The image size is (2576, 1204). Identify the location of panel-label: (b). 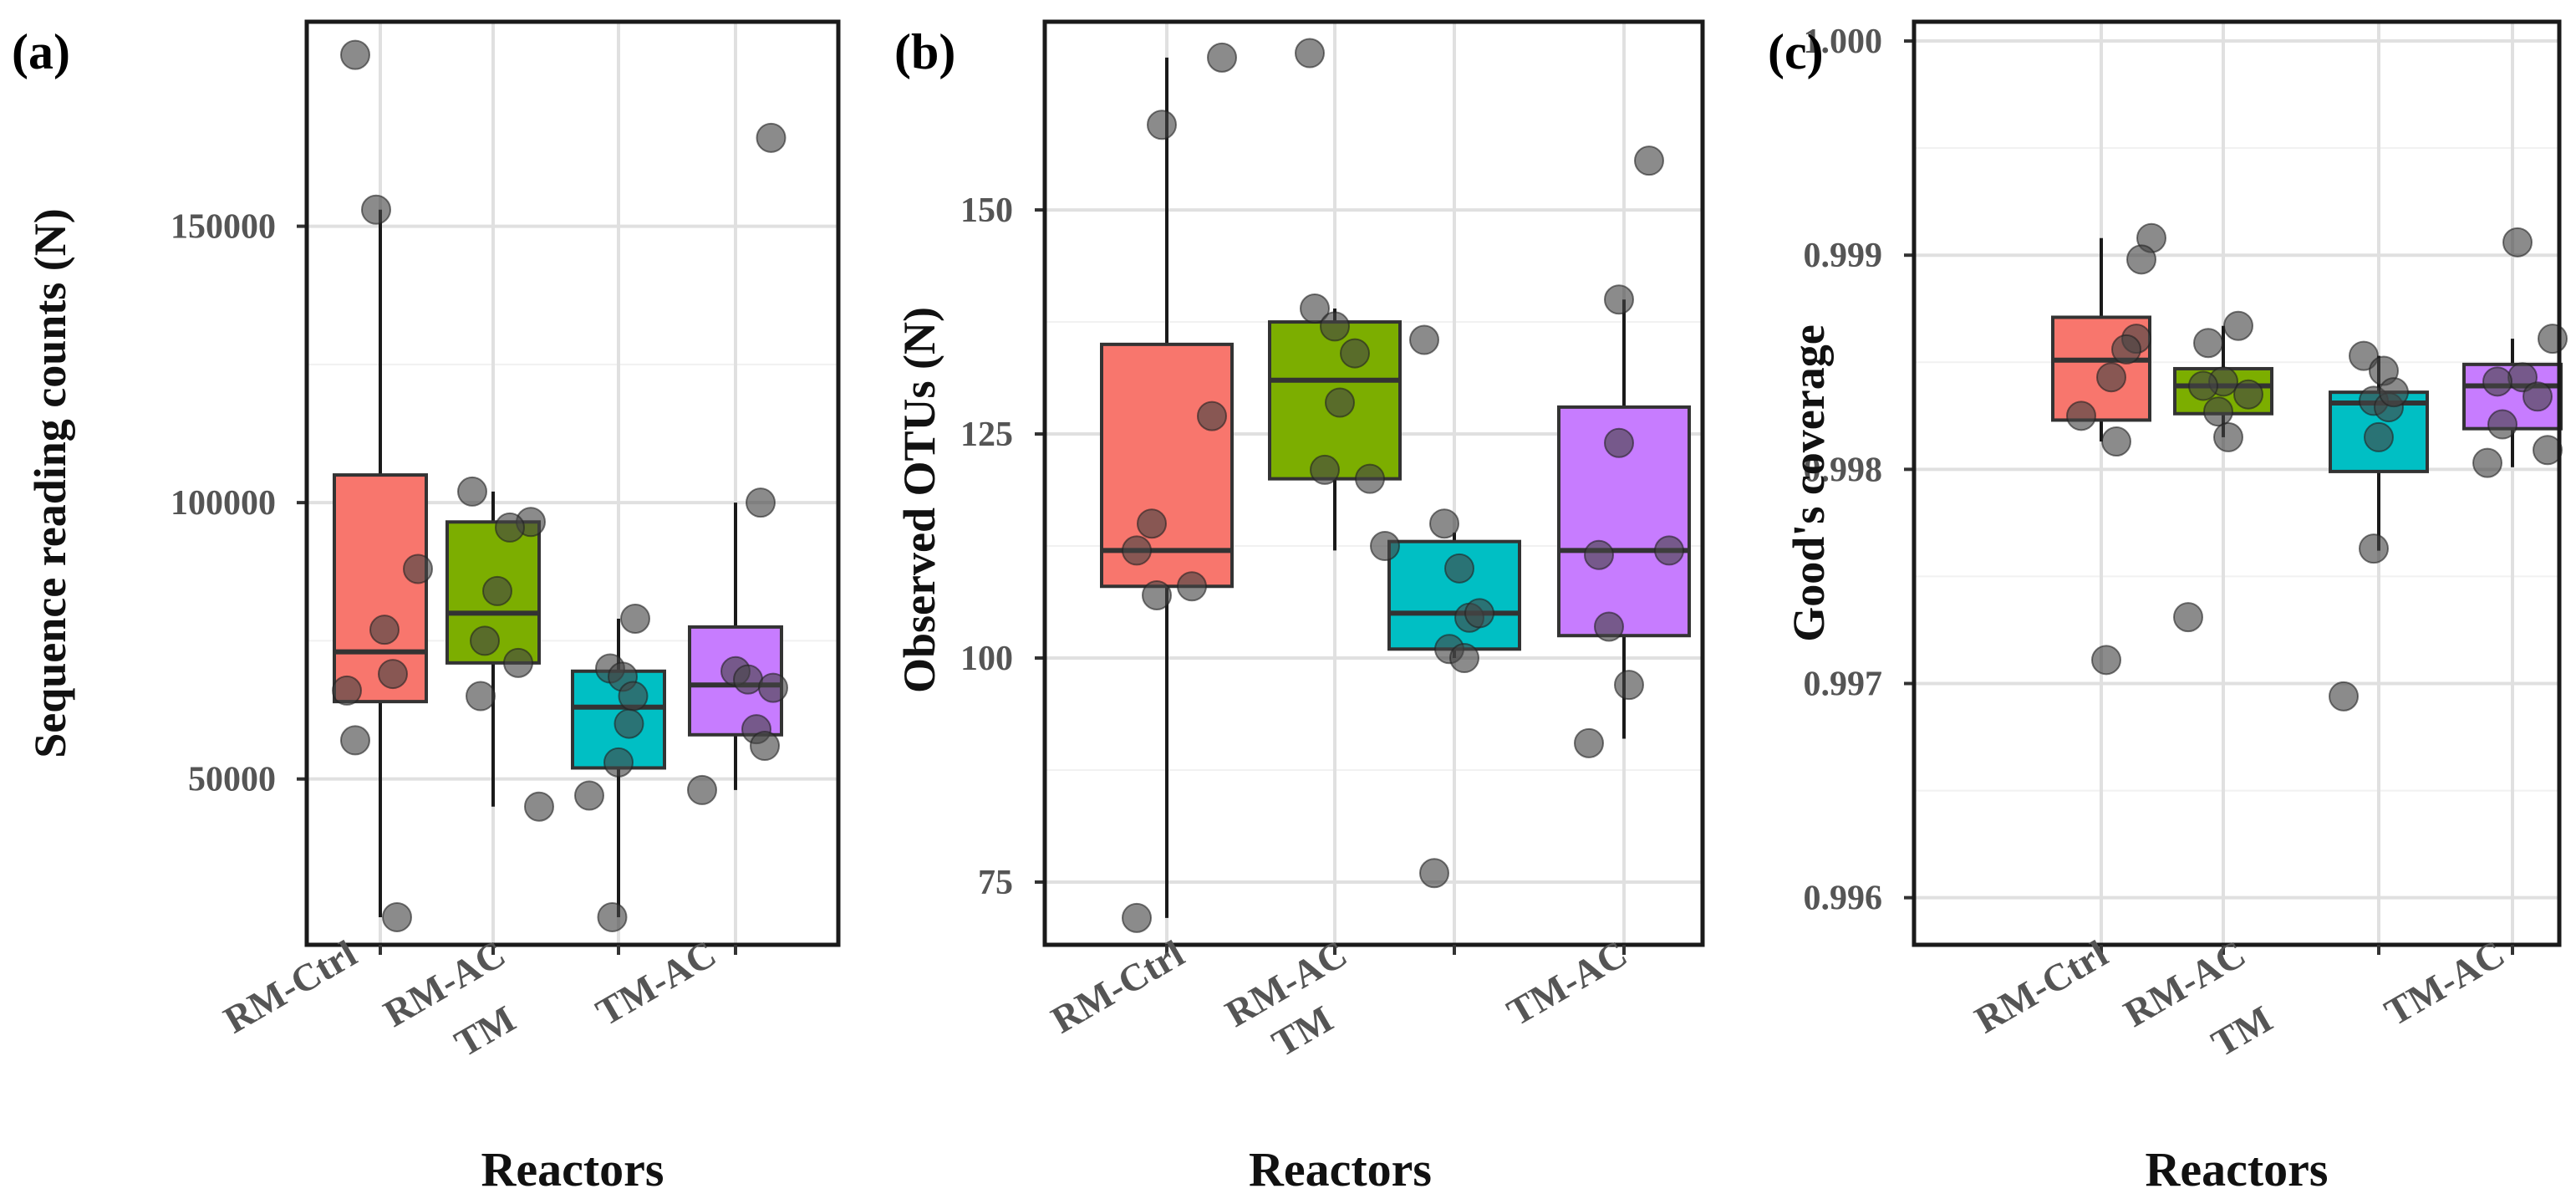
(924, 51).